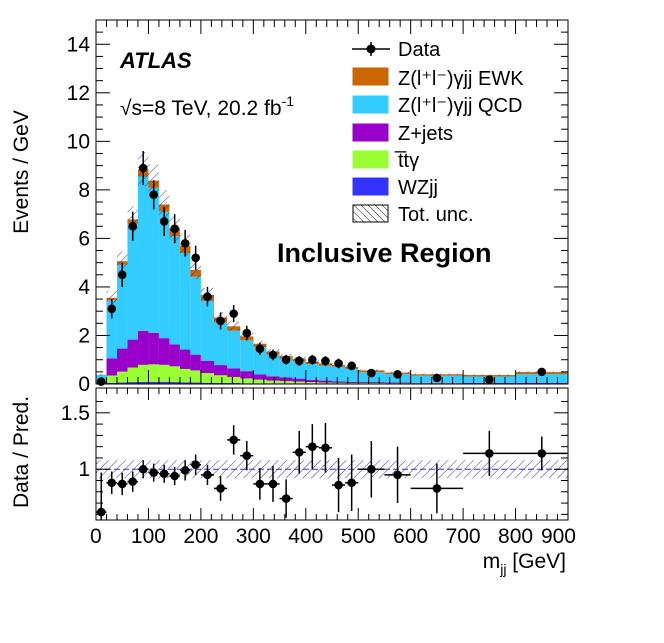 The width and height of the screenshot is (664, 643). I want to click on x-tick-label-700: 700, so click(463, 536).